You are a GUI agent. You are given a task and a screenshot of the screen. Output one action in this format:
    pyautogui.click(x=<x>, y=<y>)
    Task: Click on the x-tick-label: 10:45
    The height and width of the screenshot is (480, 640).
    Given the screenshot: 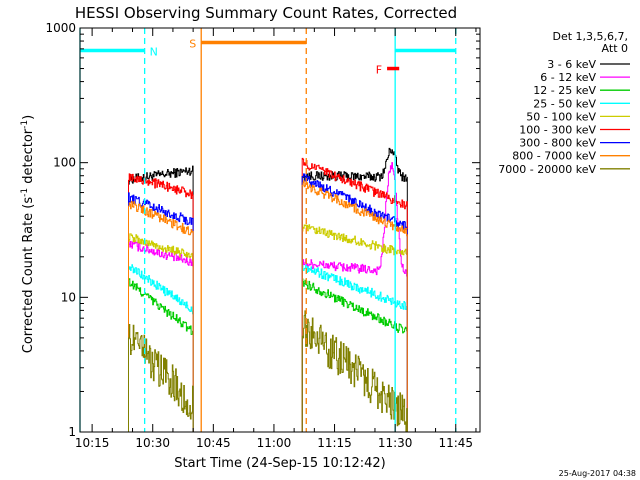 What is the action you would take?
    pyautogui.click(x=213, y=443)
    